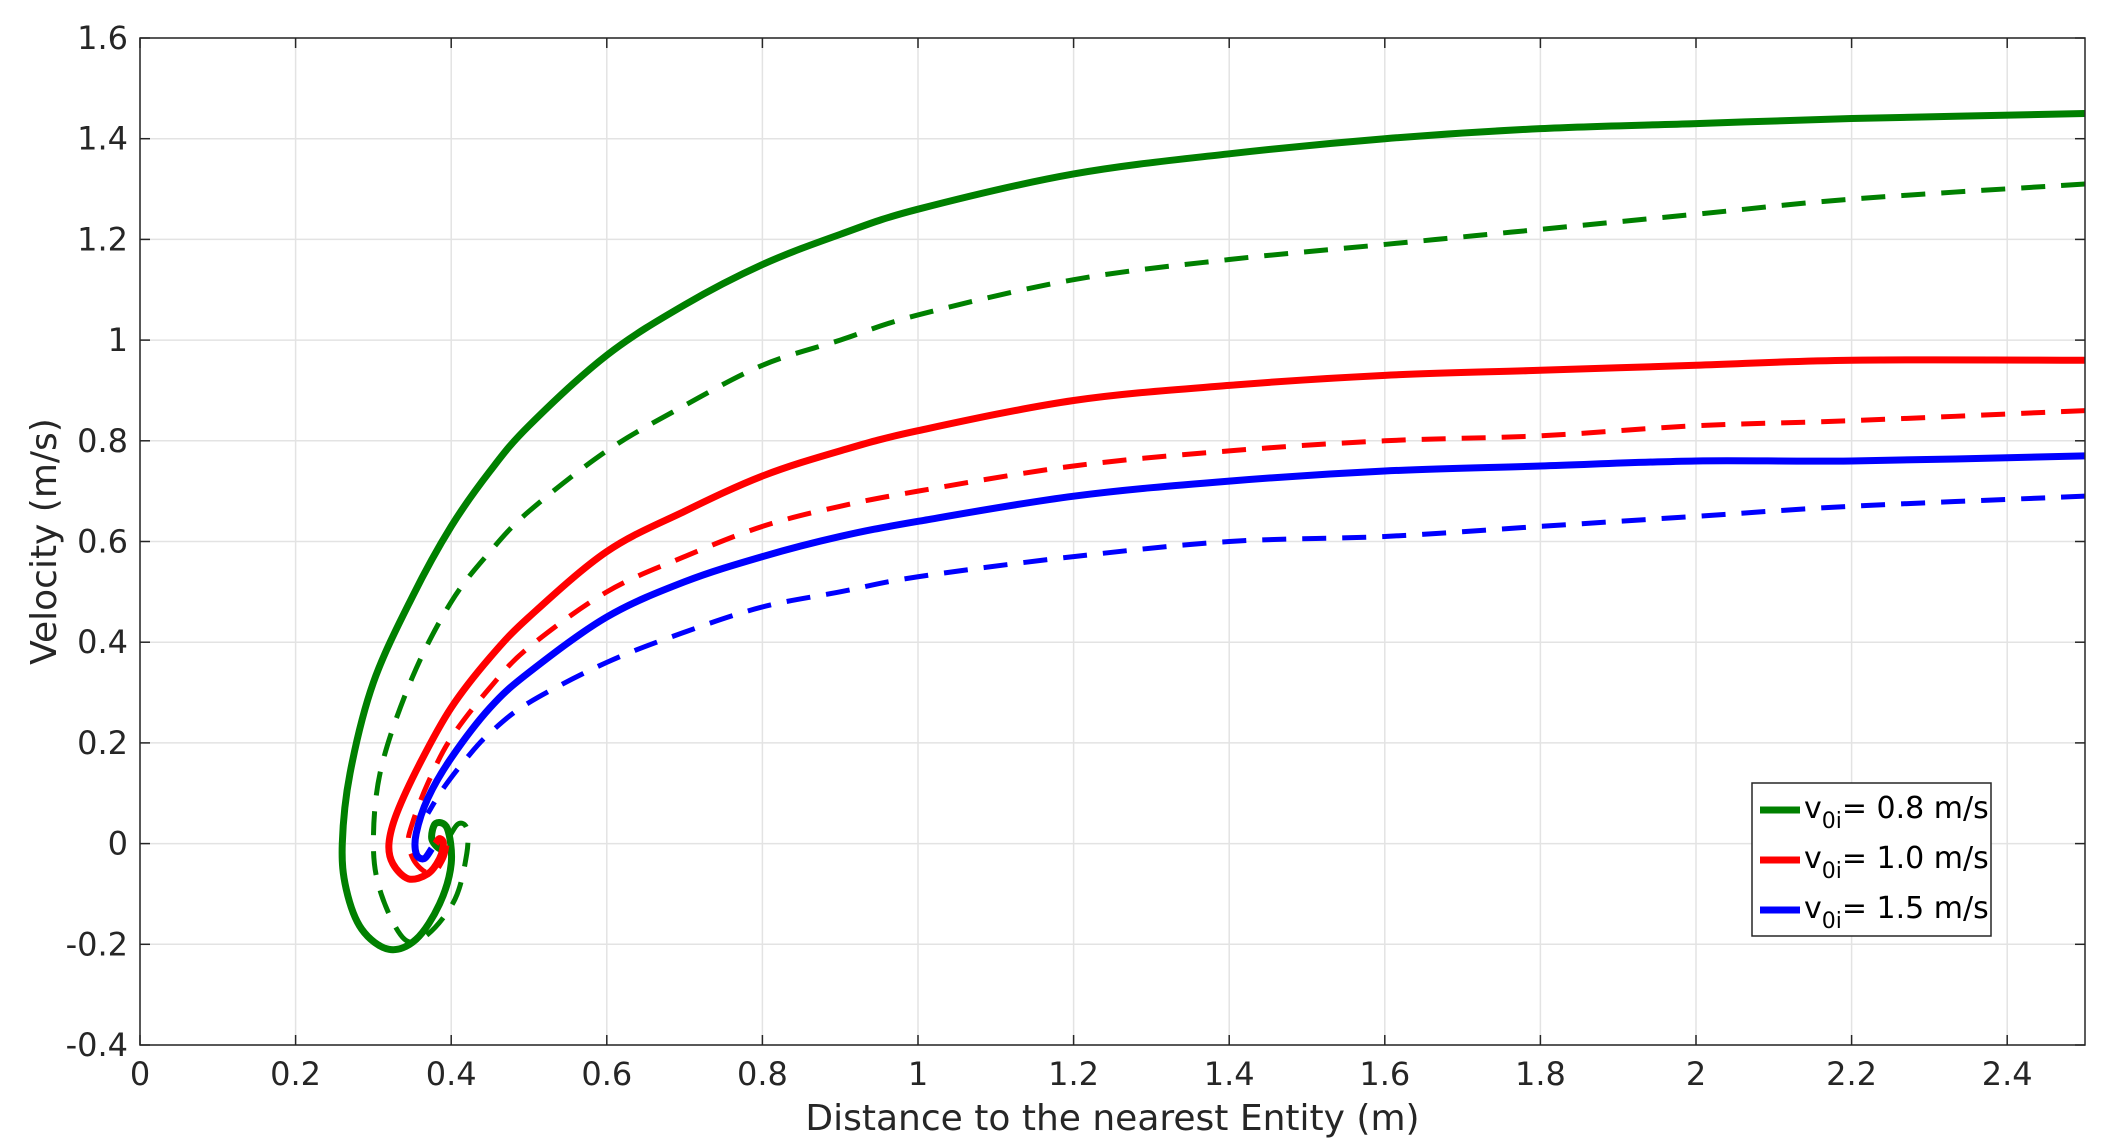 The height and width of the screenshot is (1140, 2107). What do you see at coordinates (762, 1074) in the screenshot?
I see `x-tick-label: 0.8` at bounding box center [762, 1074].